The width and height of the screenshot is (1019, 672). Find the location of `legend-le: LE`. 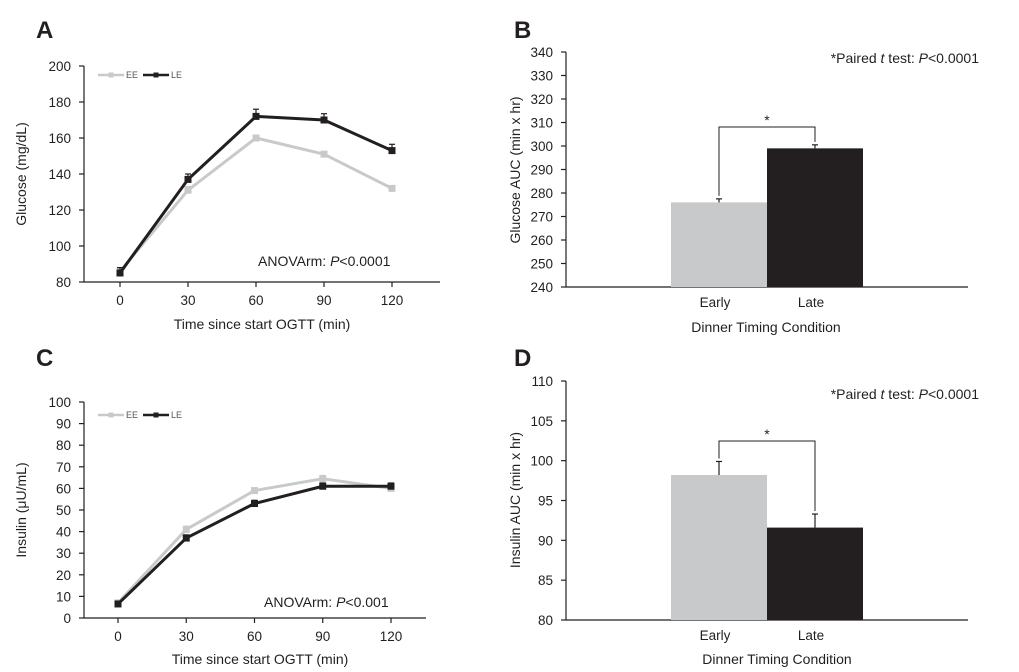

legend-le: LE is located at coordinates (162, 415).